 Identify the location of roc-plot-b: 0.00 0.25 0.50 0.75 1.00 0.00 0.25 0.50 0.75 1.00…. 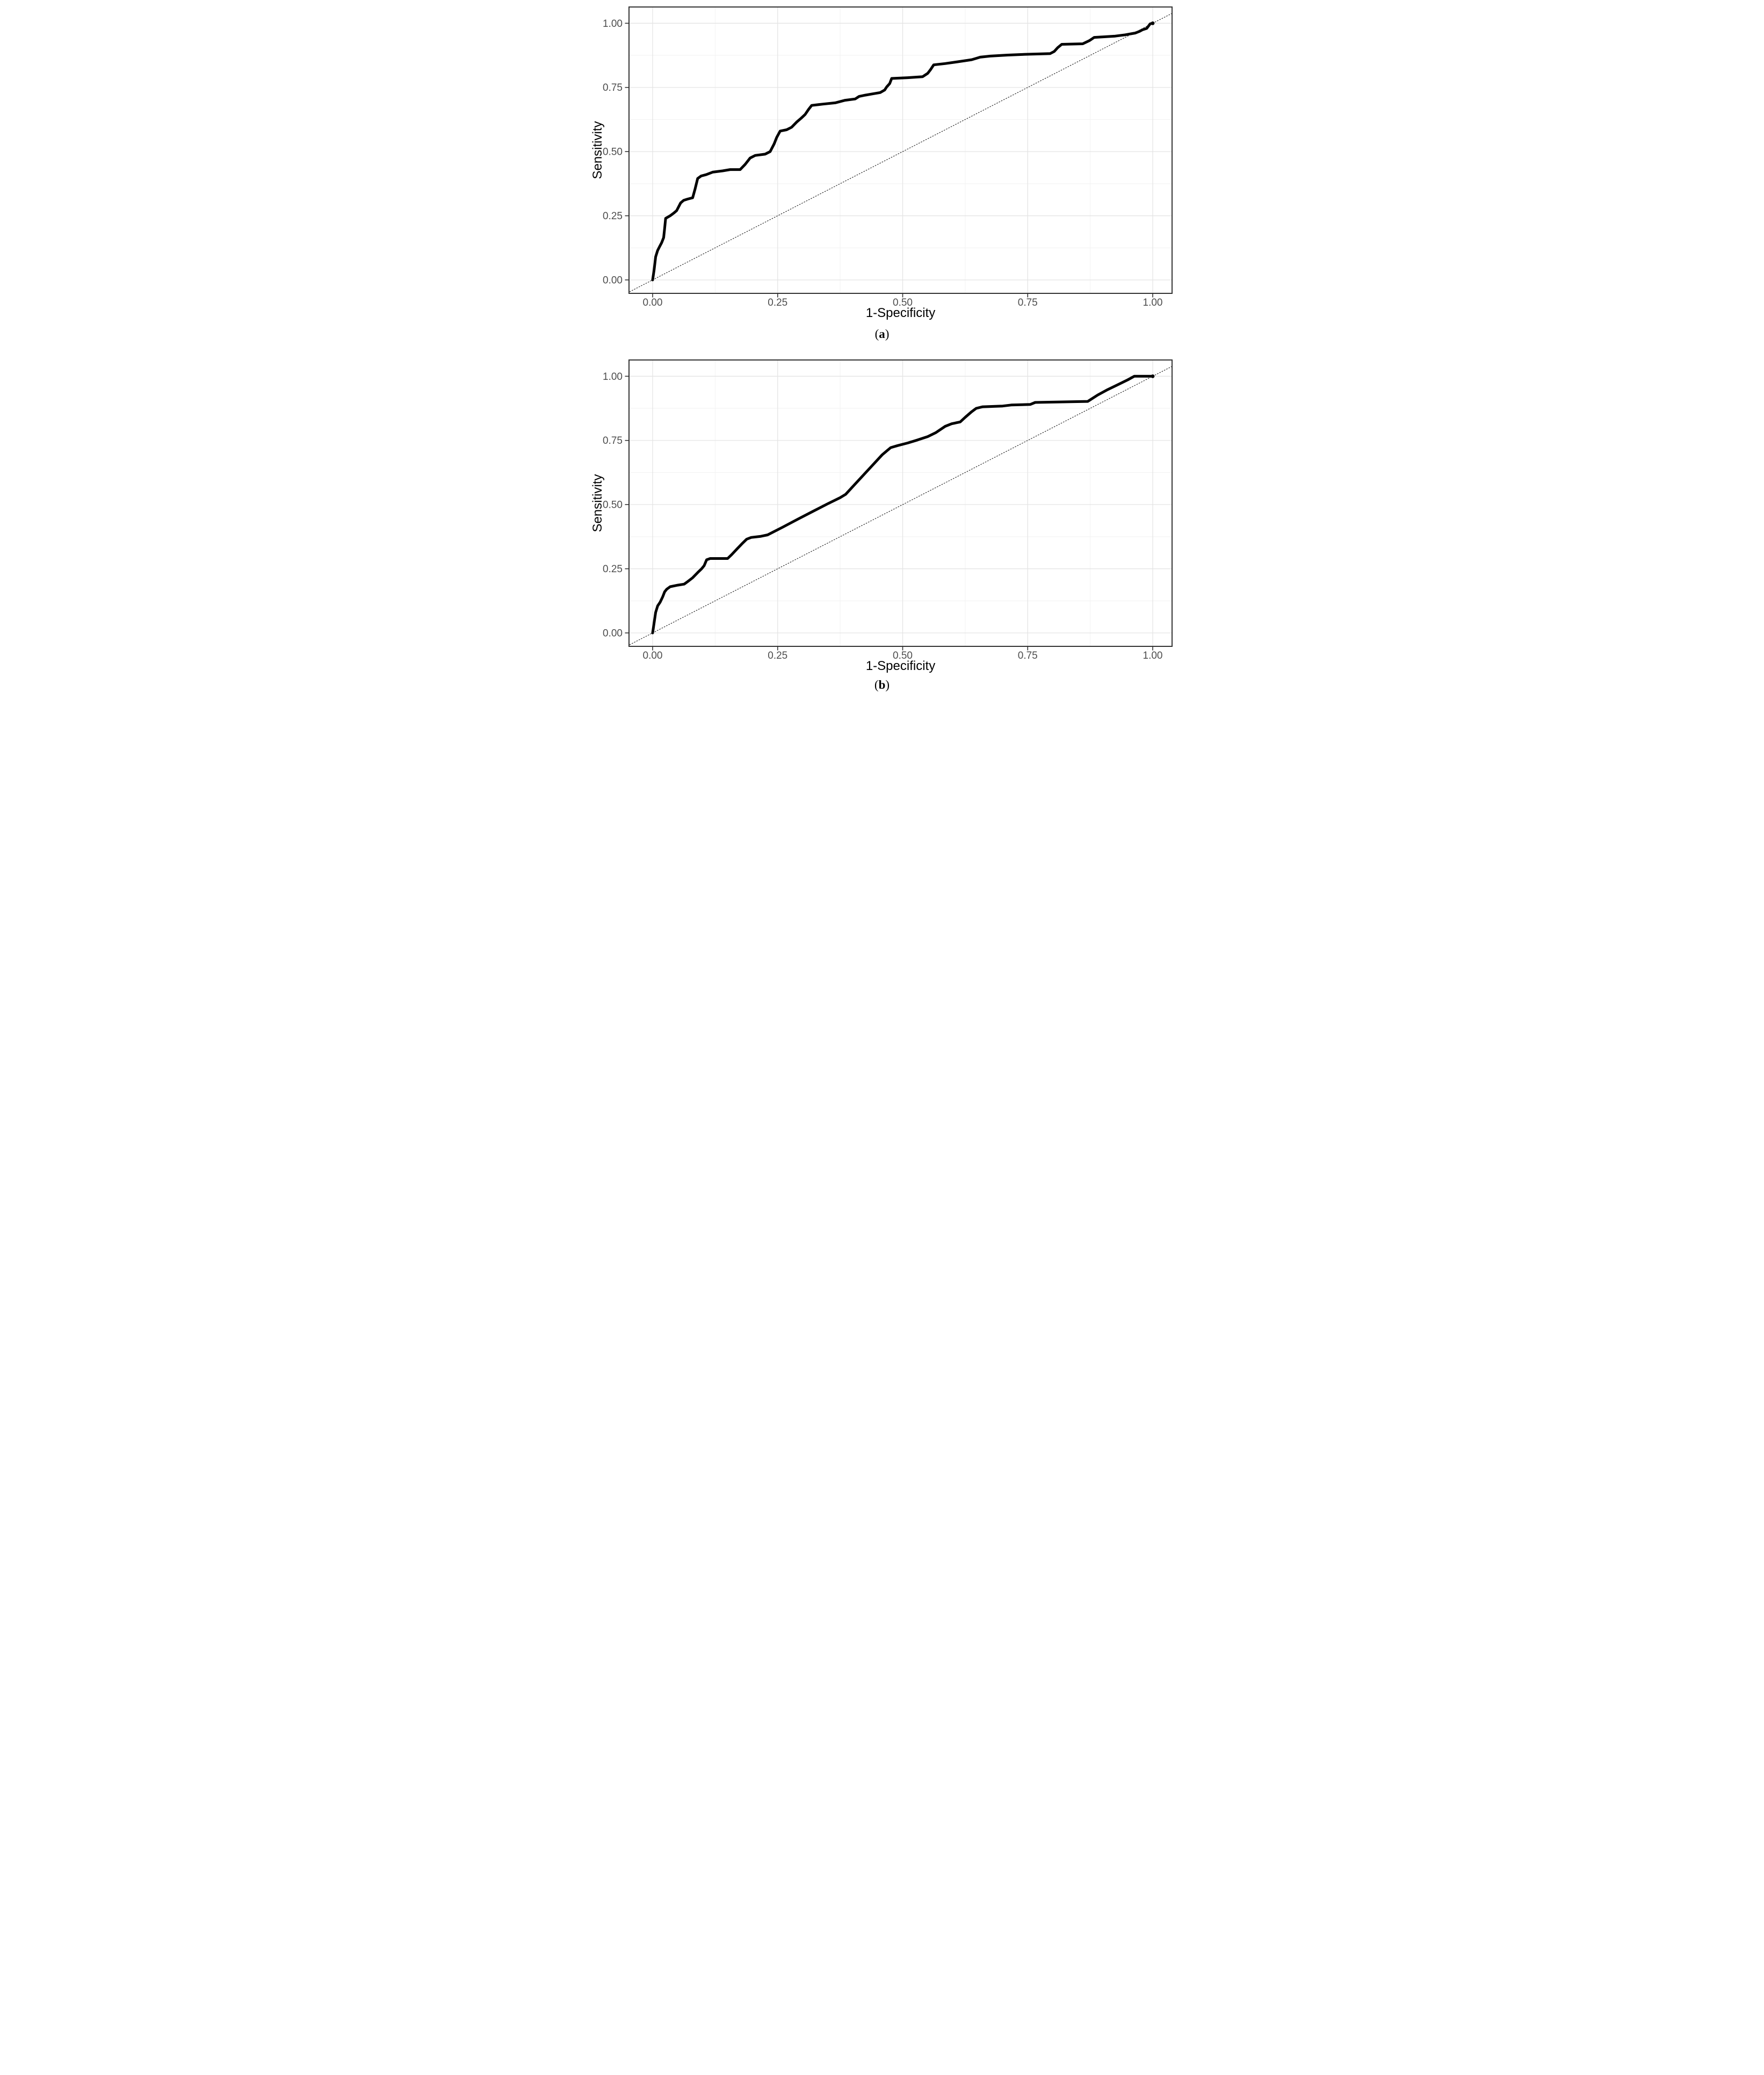
(881, 516).